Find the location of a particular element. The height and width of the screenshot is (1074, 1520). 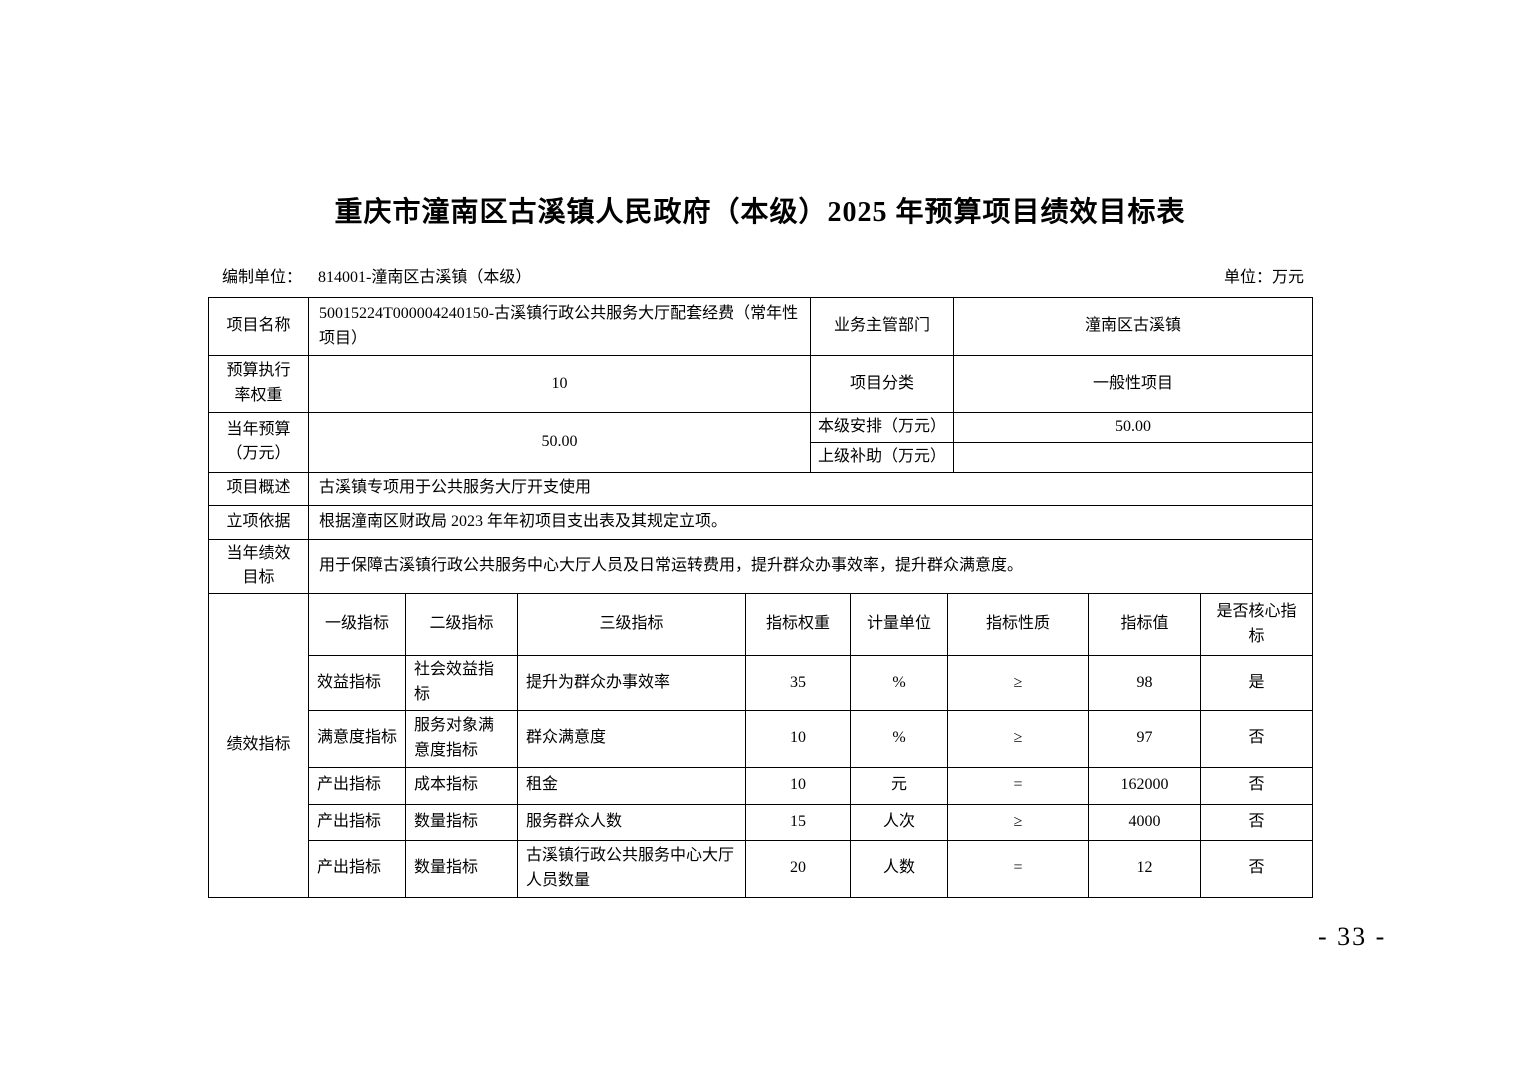

prepared-by: 编制单位： 814001-潼南区古溪镇（本级） is located at coordinates (376, 275).